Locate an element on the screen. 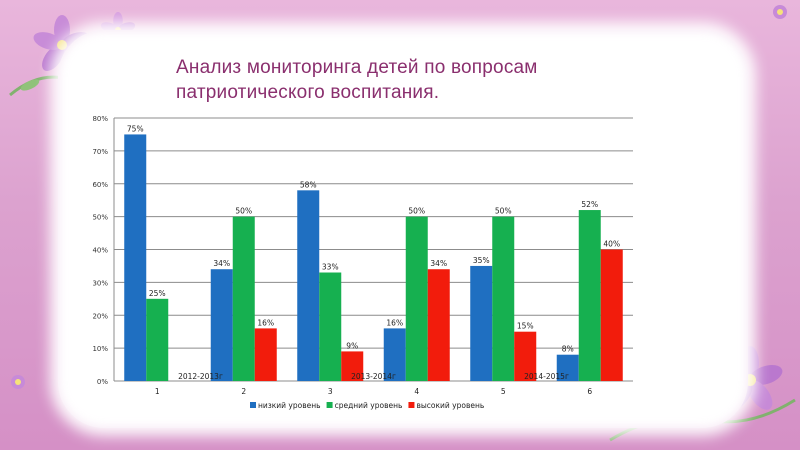  y-tick-label: 70% is located at coordinates (100, 152).